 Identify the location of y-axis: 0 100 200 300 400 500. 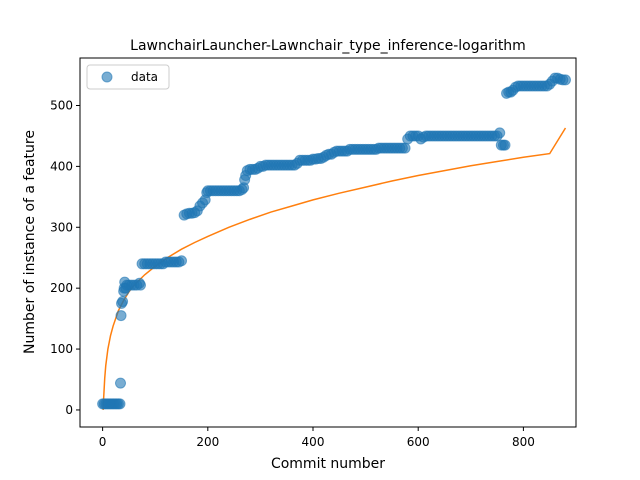
(65, 257).